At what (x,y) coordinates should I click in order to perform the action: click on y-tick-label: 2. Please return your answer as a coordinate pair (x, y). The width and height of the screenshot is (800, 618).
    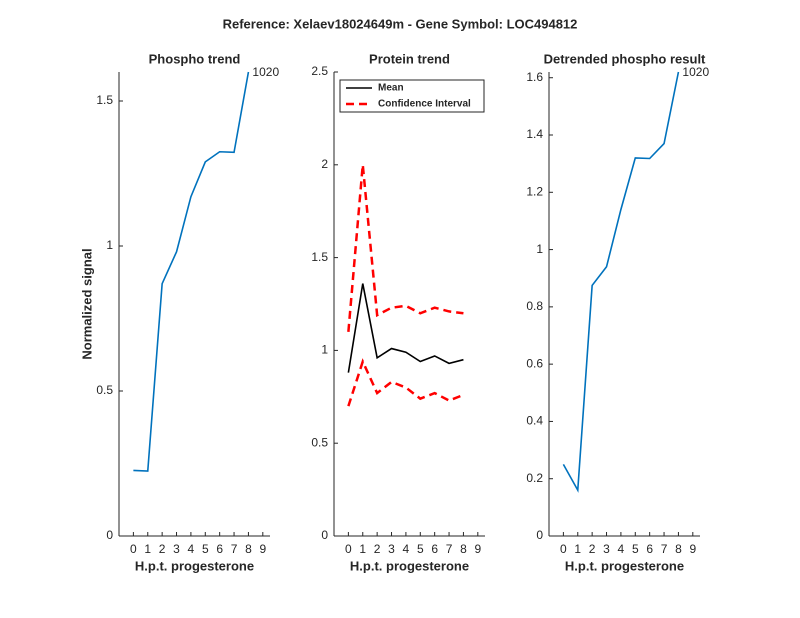
    Looking at the image, I should click on (324, 164).